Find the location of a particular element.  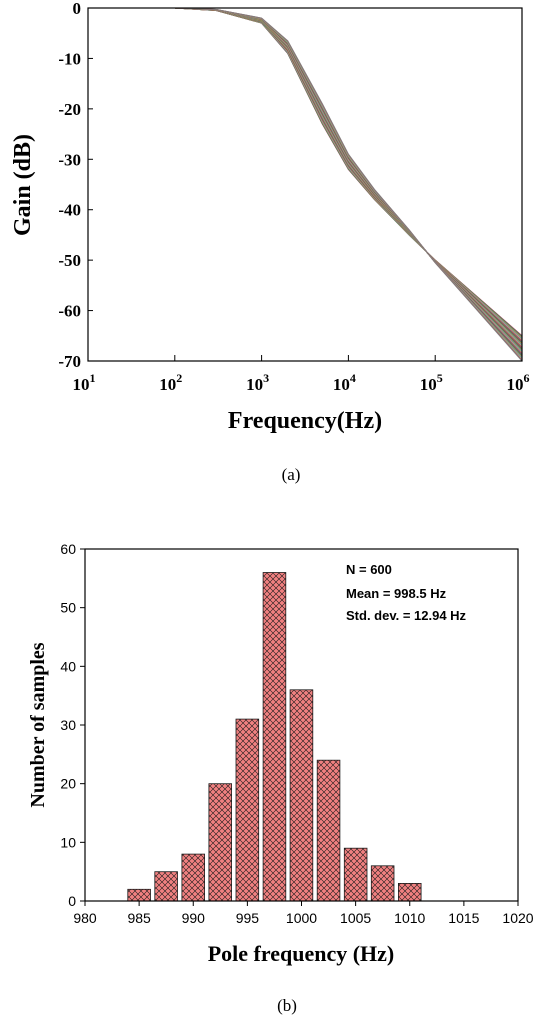

chart-b-x-label: Pole frequency (Hz) is located at coordinates (301, 953).